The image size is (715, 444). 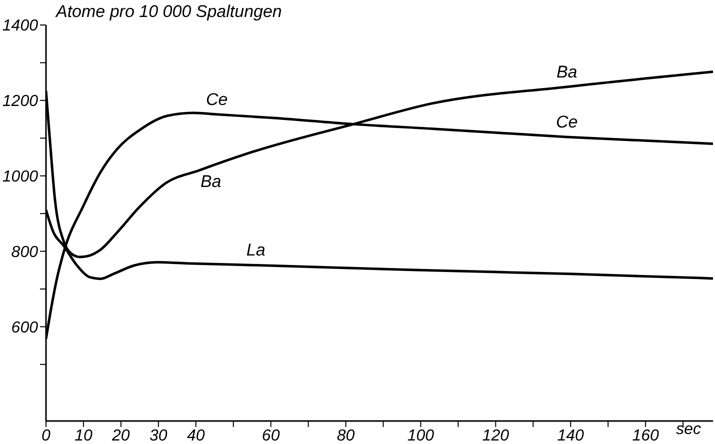 I want to click on y-tick-label: 1400, so click(x=20, y=26).